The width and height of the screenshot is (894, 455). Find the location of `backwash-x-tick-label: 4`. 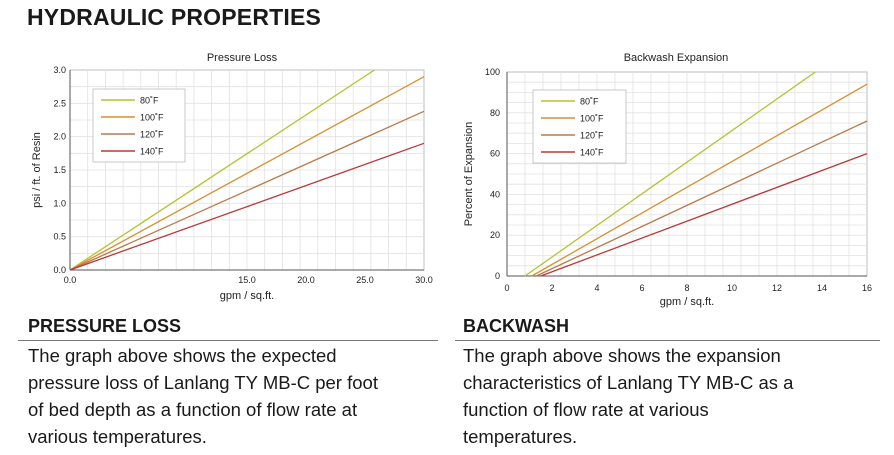

backwash-x-tick-label: 4 is located at coordinates (596, 288).